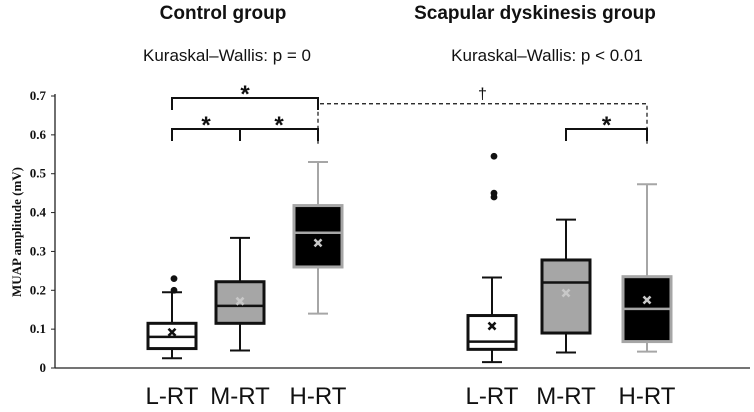  What do you see at coordinates (482, 123) in the screenshot?
I see `dagger-bracket` at bounding box center [482, 123].